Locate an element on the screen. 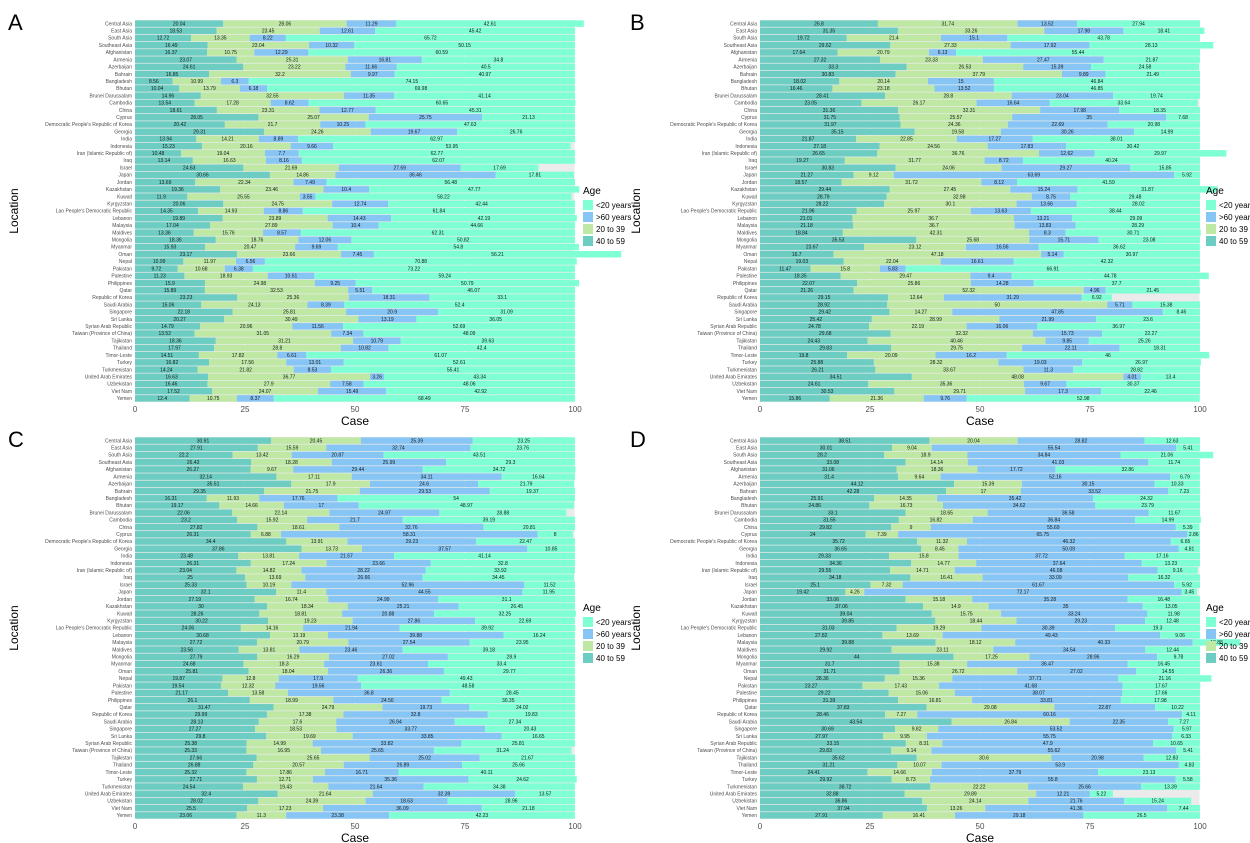 Image resolution: width=1250 pixels, height=843 pixels. data-label: 26.53 is located at coordinates (965, 68).